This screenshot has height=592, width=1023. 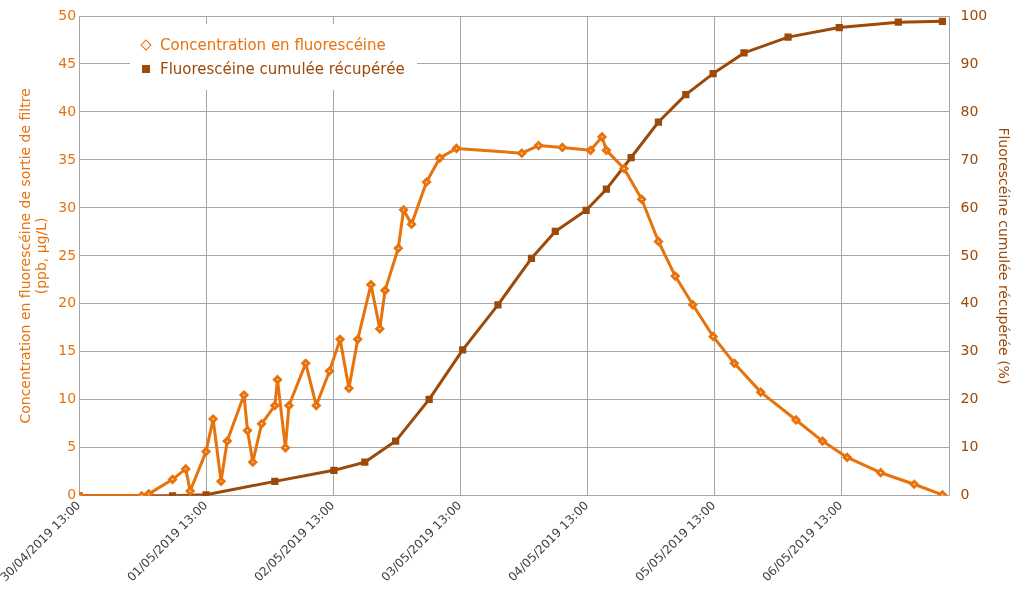 What do you see at coordinates (969, 398) in the screenshot?
I see `y2-tick-label: 20` at bounding box center [969, 398].